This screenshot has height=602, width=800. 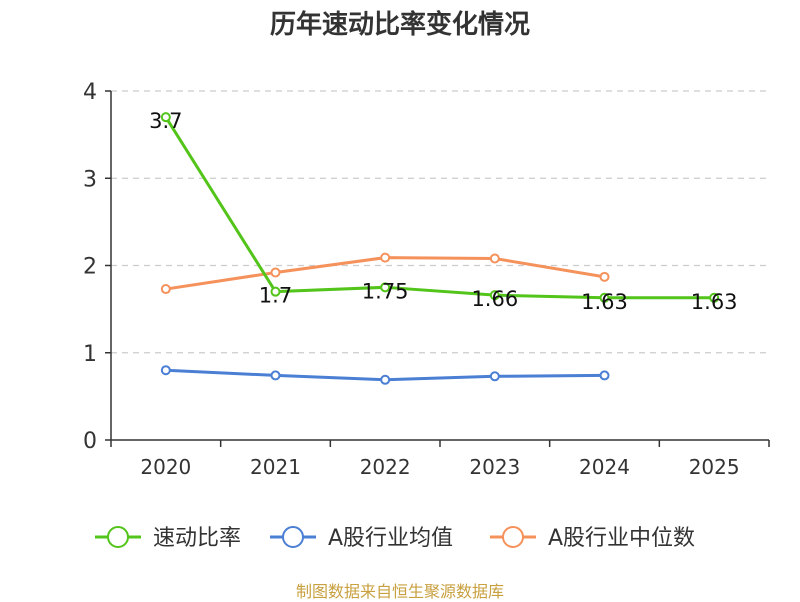 What do you see at coordinates (275, 467) in the screenshot?
I see `x-tick-label: 2021` at bounding box center [275, 467].